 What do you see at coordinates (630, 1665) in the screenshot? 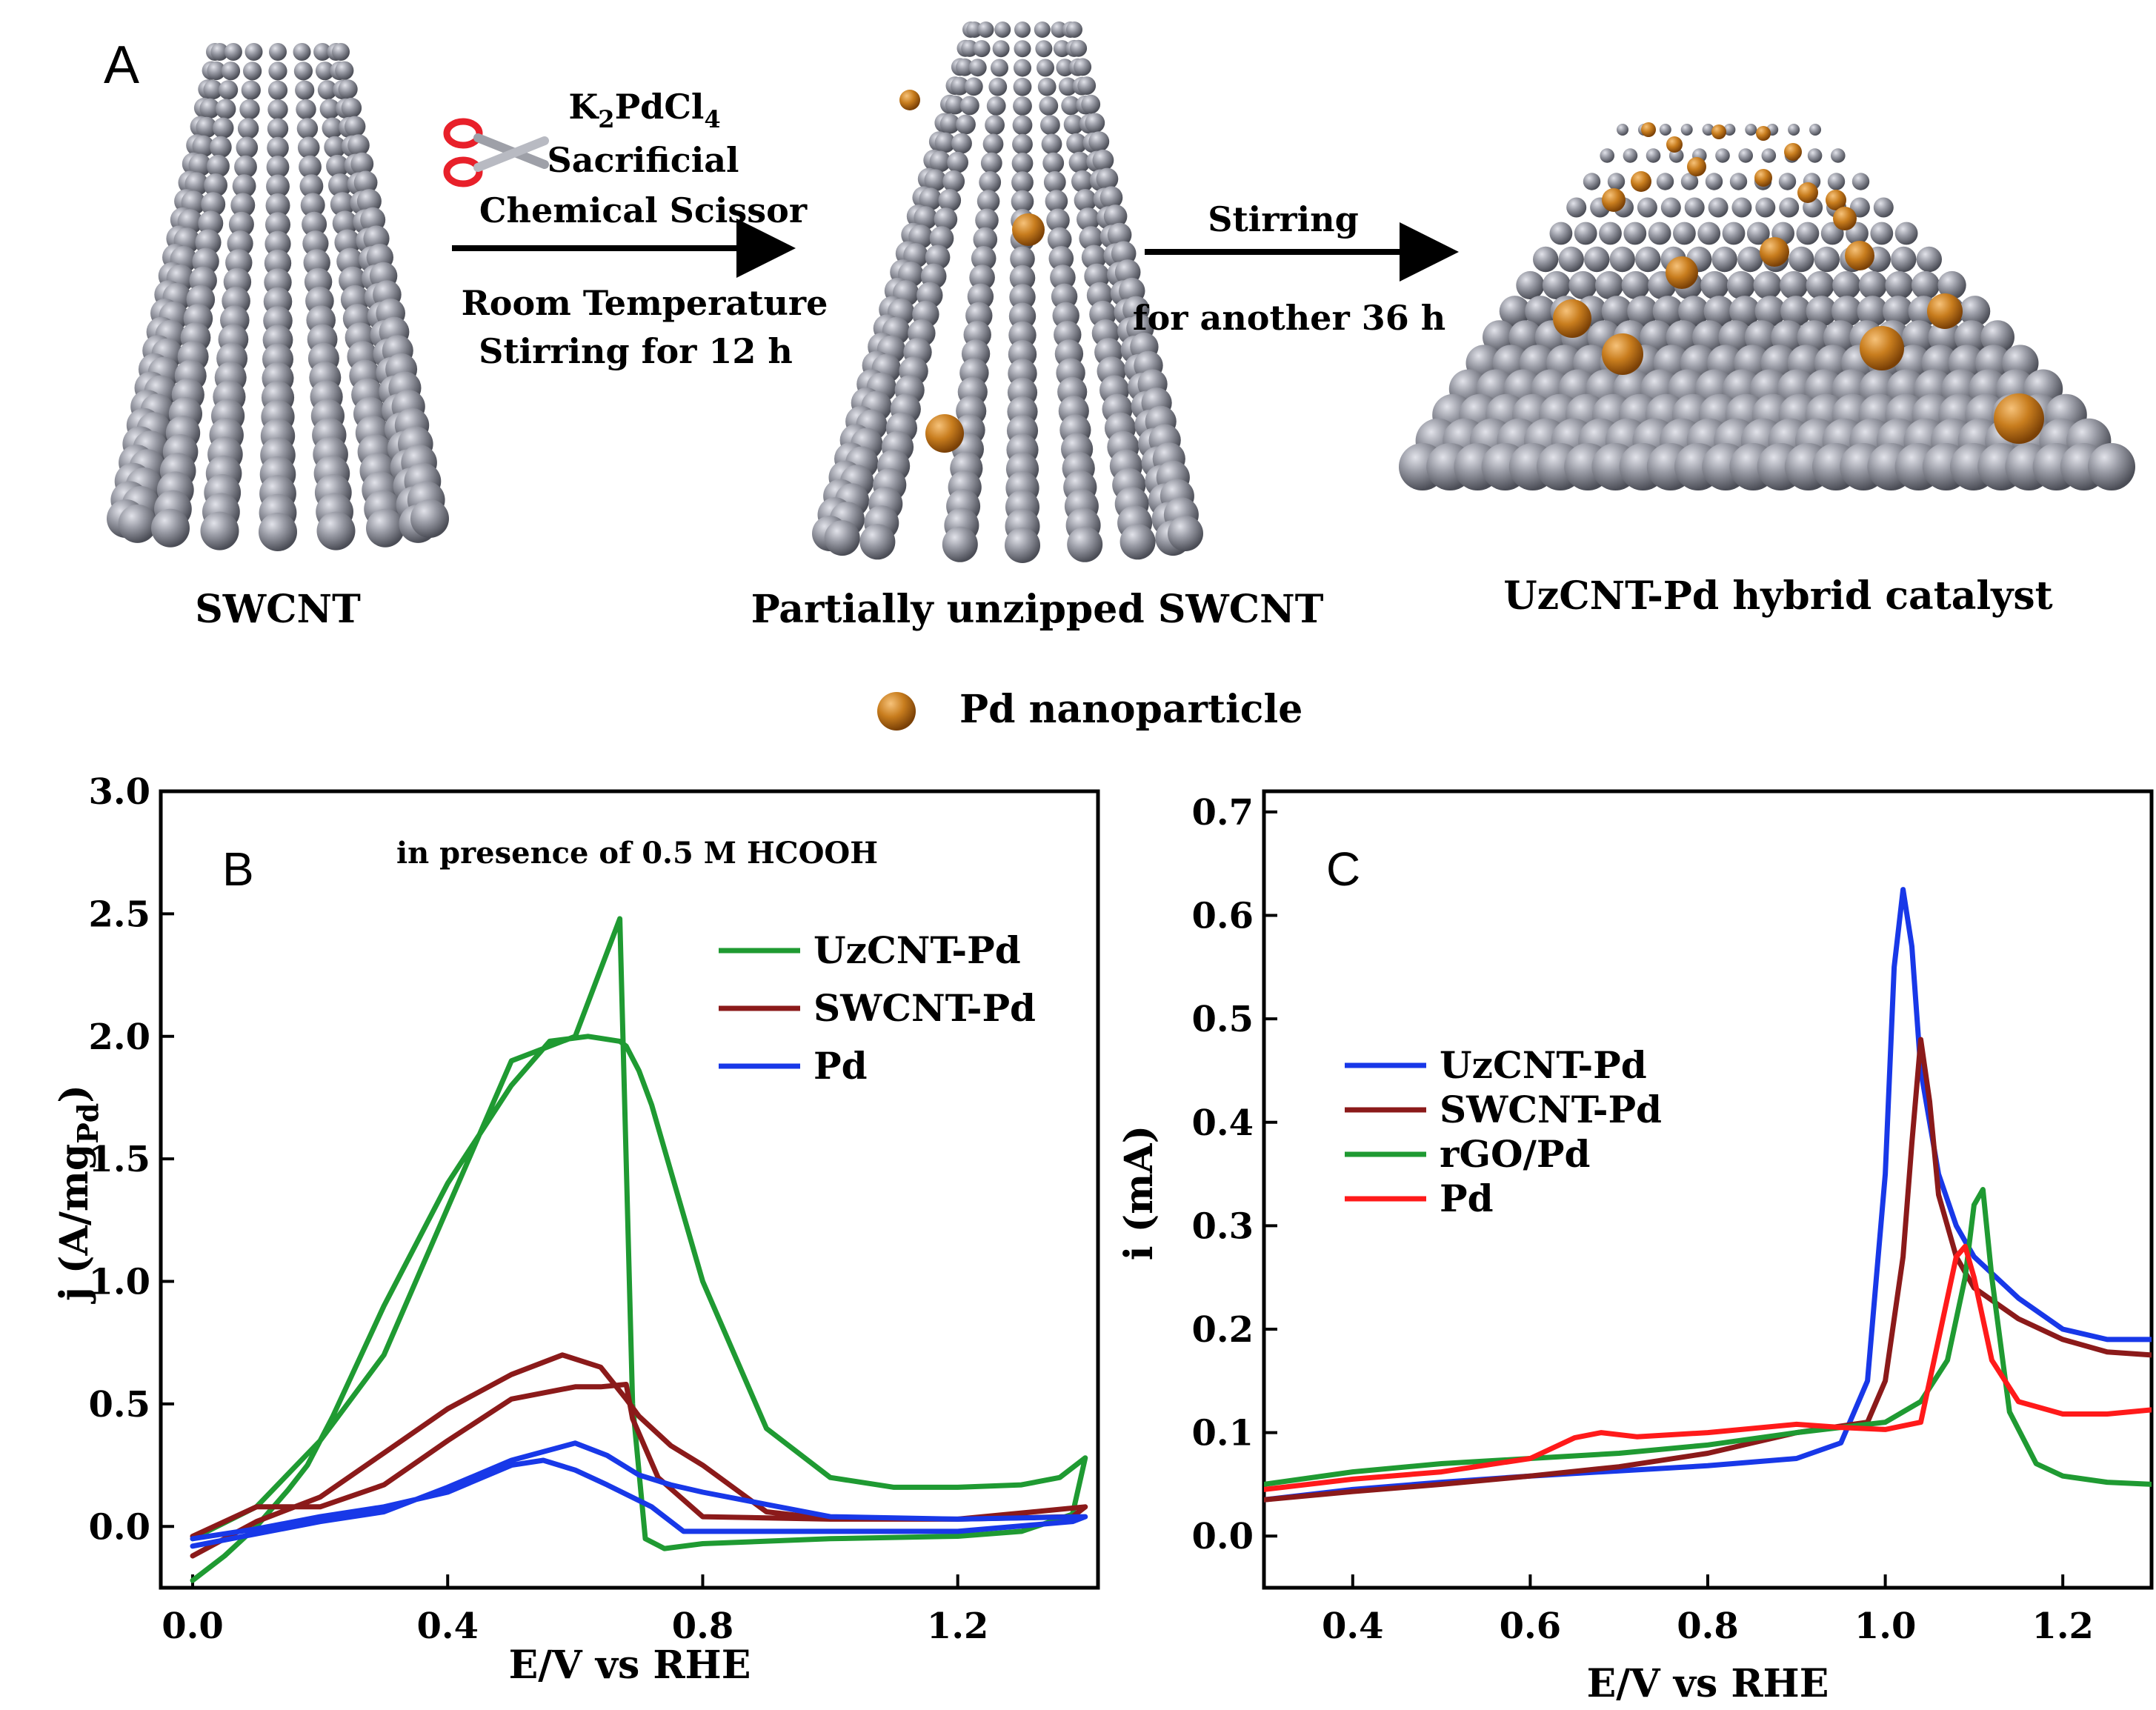
I see `panel-b-xlabel: E/V vs RHE` at bounding box center [630, 1665].